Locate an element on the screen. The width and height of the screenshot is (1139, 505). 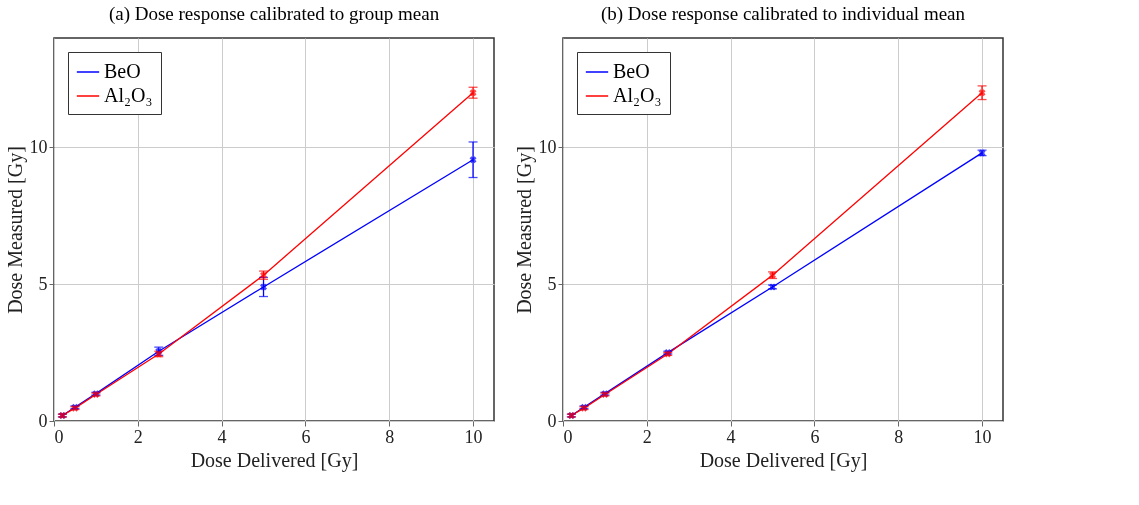
chart-title: (a) Dose response calibrated to group mean is located at coordinates (274, 14).